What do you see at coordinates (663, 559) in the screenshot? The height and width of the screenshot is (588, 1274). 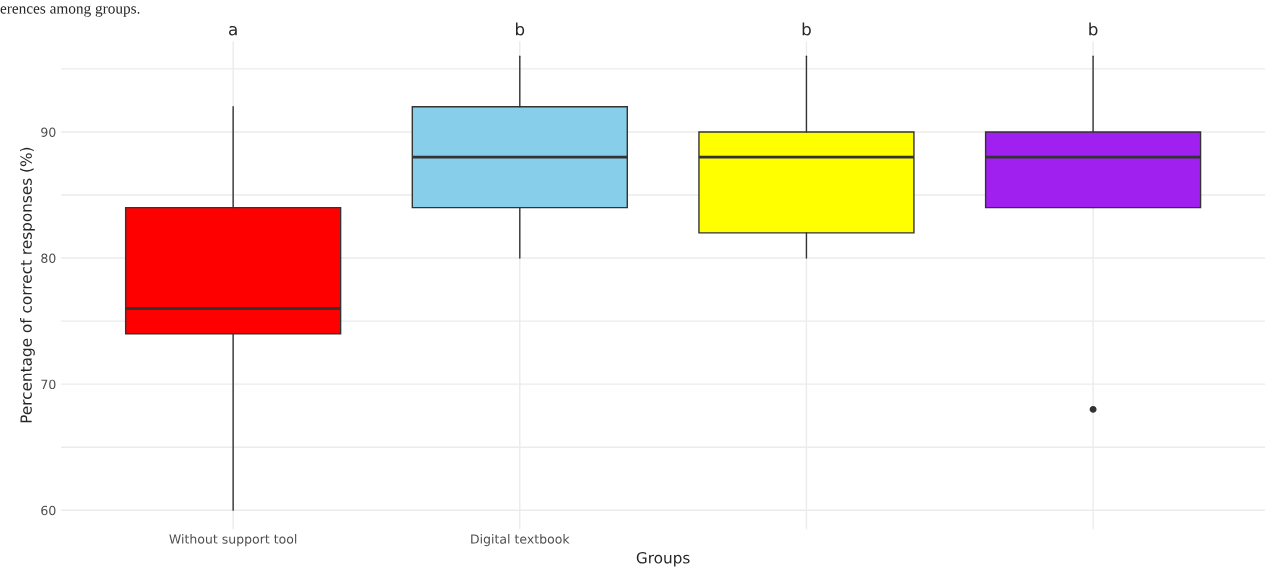 I see `x-axis-title: Groups` at bounding box center [663, 559].